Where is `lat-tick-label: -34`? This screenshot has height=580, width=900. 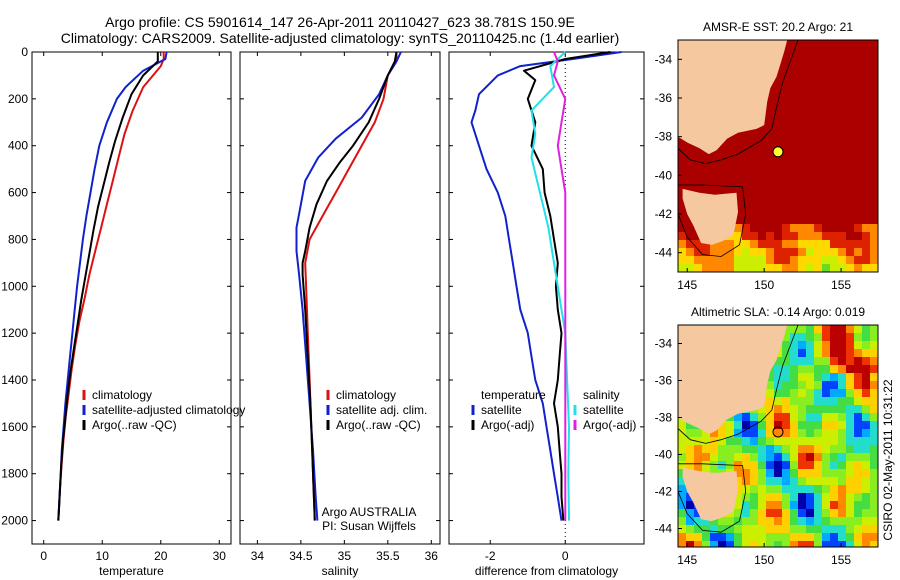 lat-tick-label: -34 is located at coordinates (664, 59).